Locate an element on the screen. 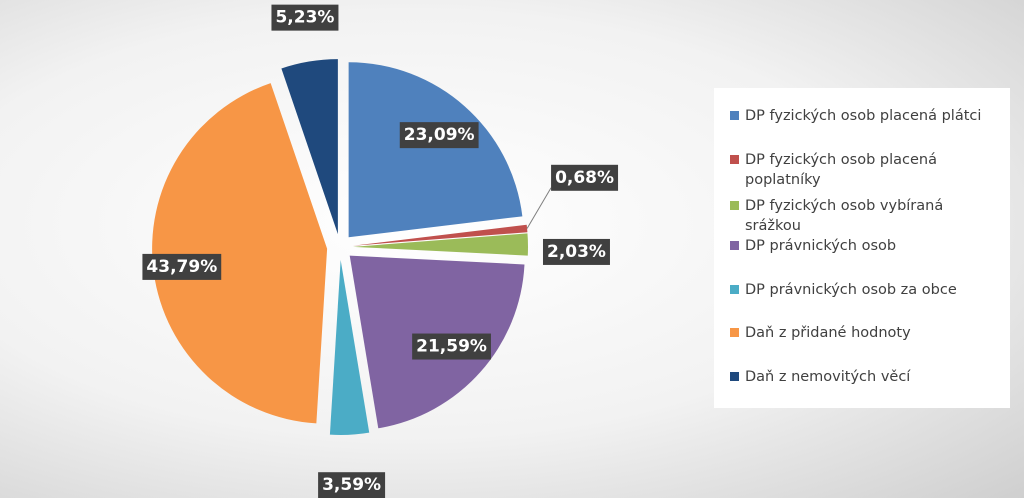 The width and height of the screenshot is (1024, 498). data-label-text: 5,23% is located at coordinates (304, 18).